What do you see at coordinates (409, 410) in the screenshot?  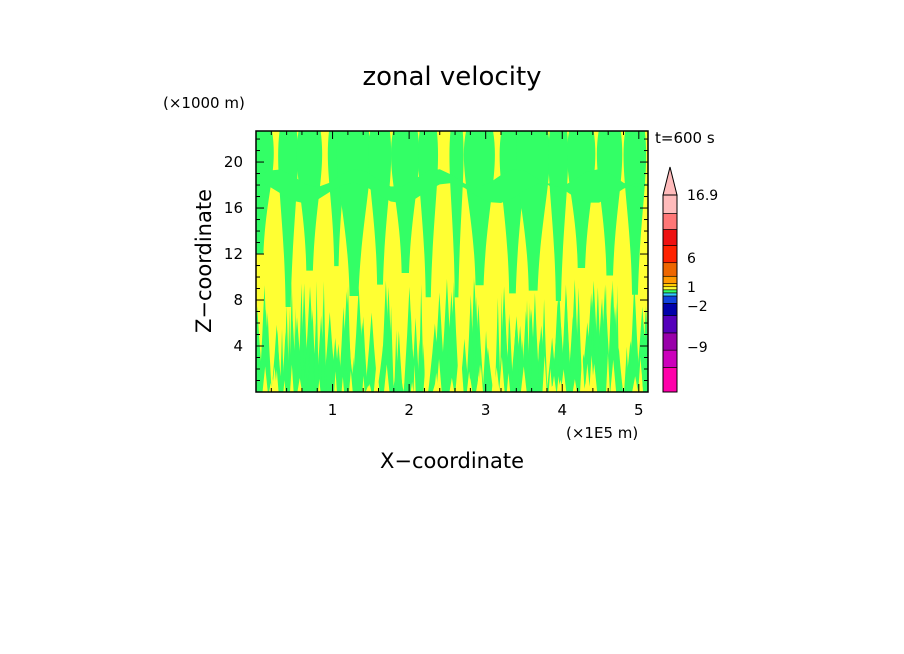 I see `x-tick-label: 2` at bounding box center [409, 410].